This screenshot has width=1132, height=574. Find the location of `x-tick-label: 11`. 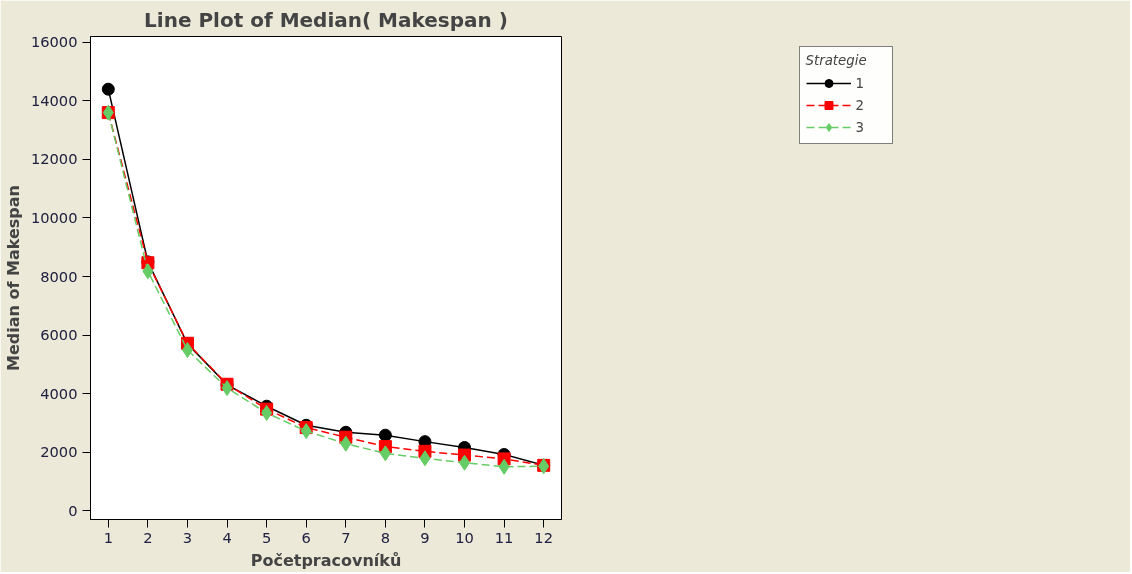

x-tick-label: 11 is located at coordinates (504, 537).